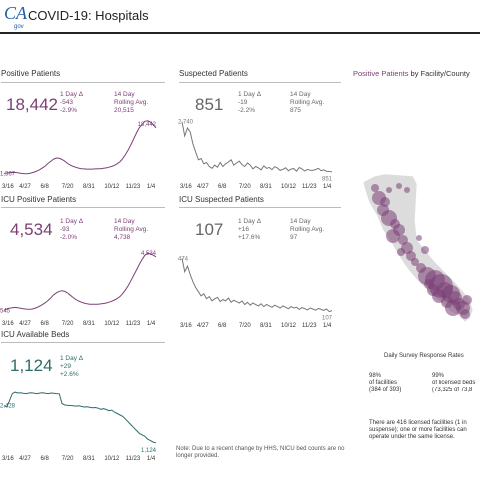 This screenshot has height=480, width=480. What do you see at coordinates (8, 174) in the screenshot?
I see `series-start-label: 1,367` at bounding box center [8, 174].